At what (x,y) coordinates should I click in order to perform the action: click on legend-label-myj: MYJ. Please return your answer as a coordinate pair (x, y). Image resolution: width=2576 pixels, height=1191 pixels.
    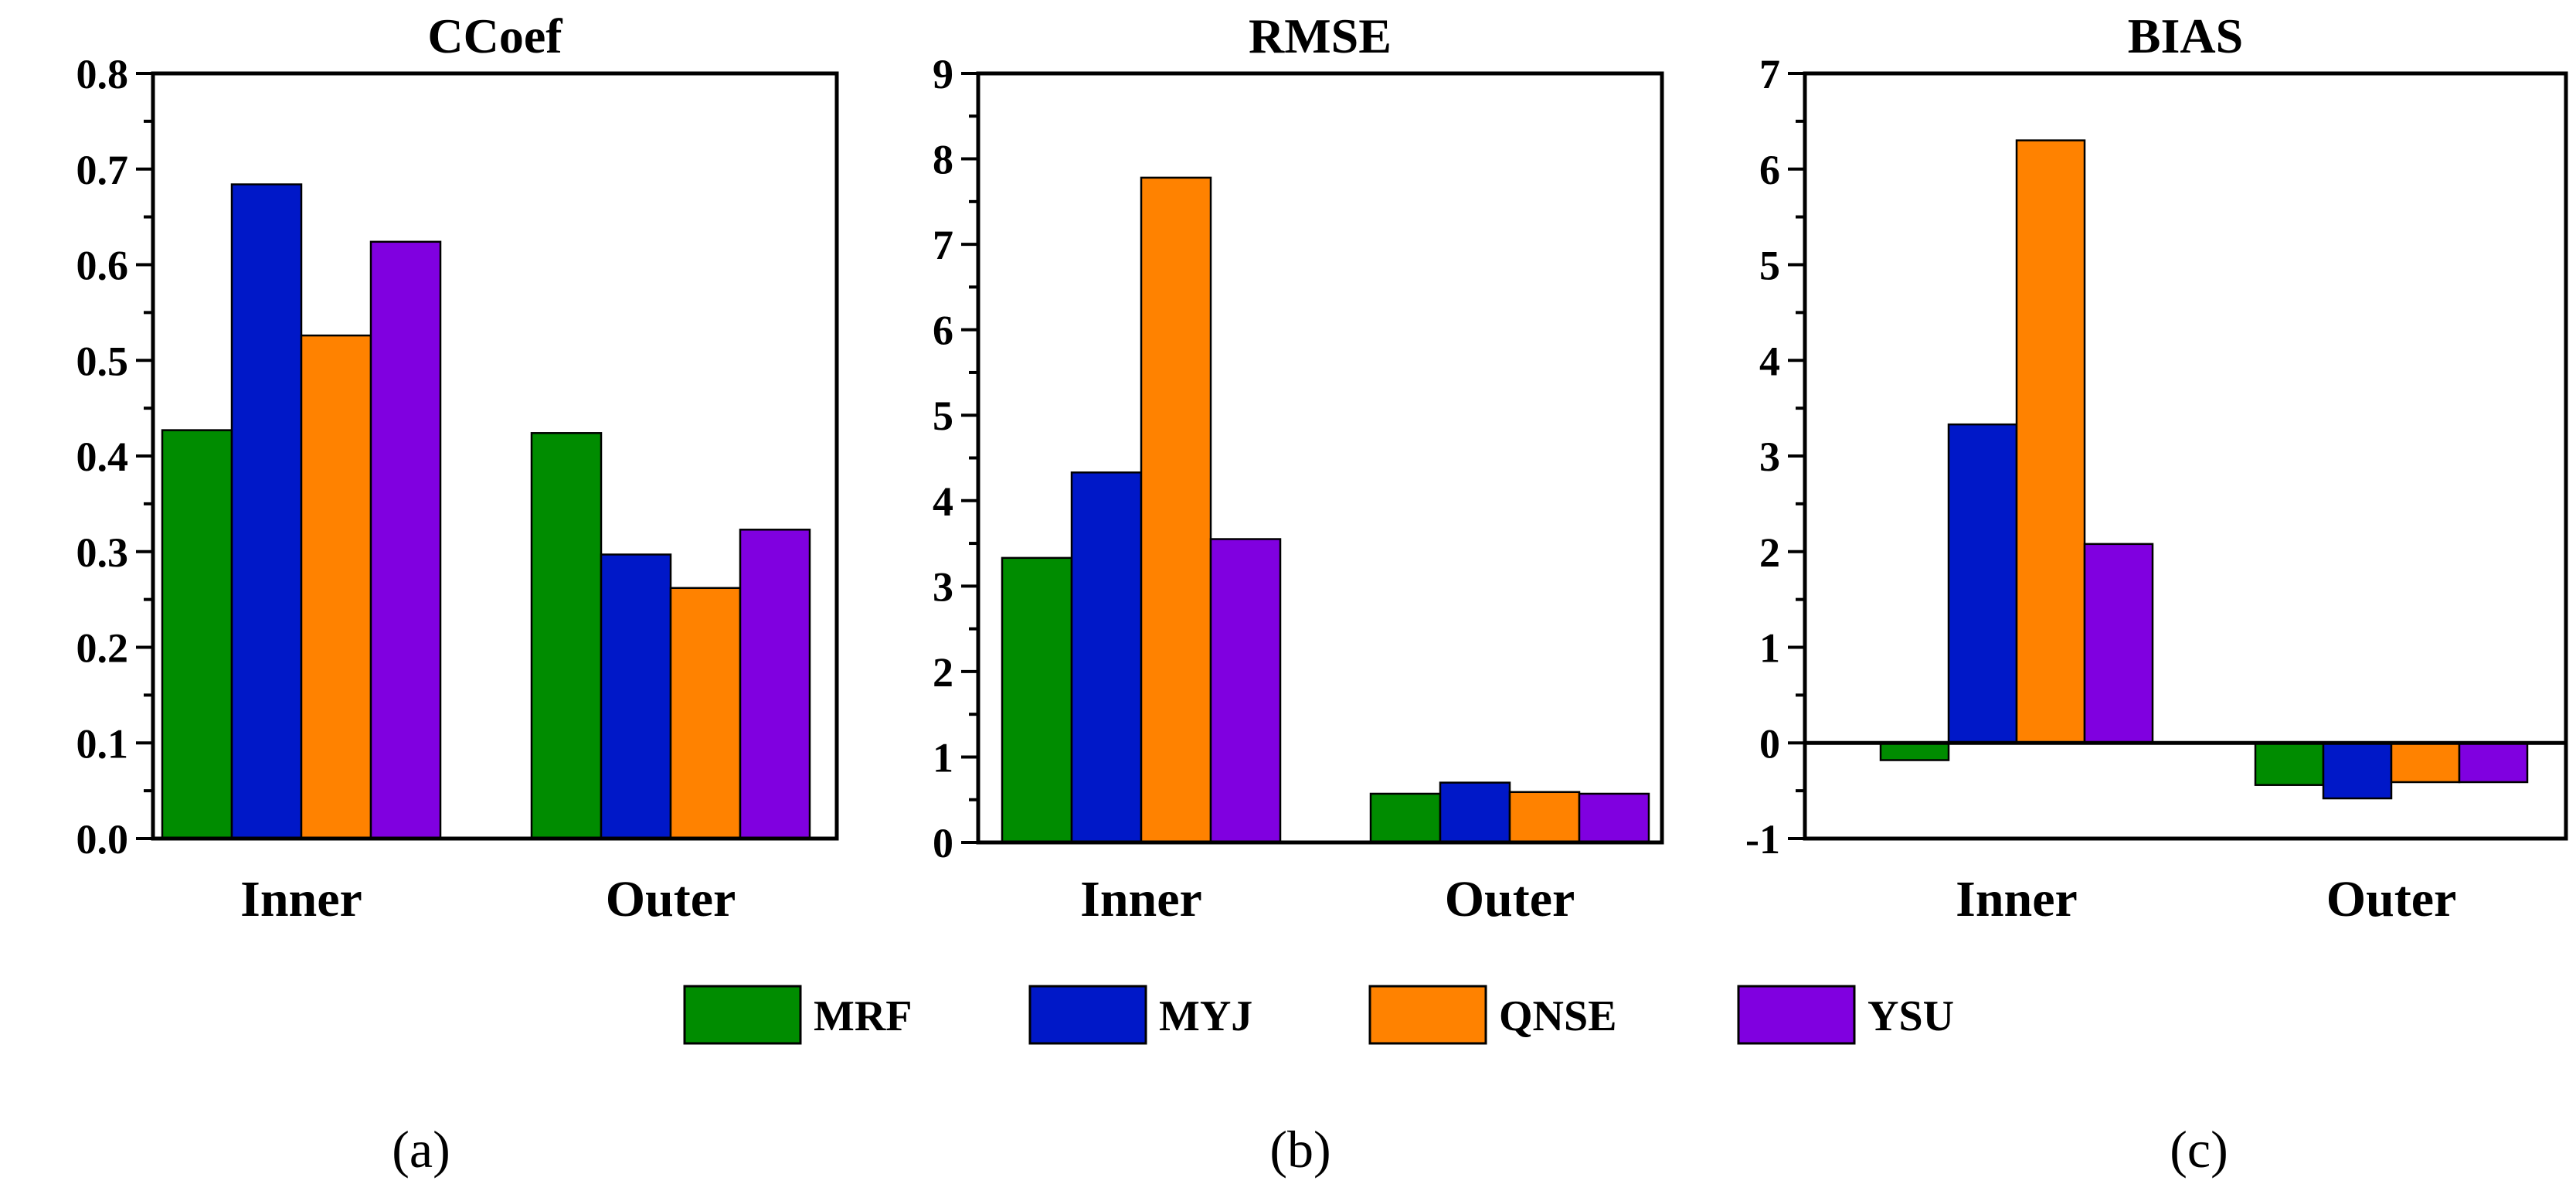
    Looking at the image, I should click on (1205, 1016).